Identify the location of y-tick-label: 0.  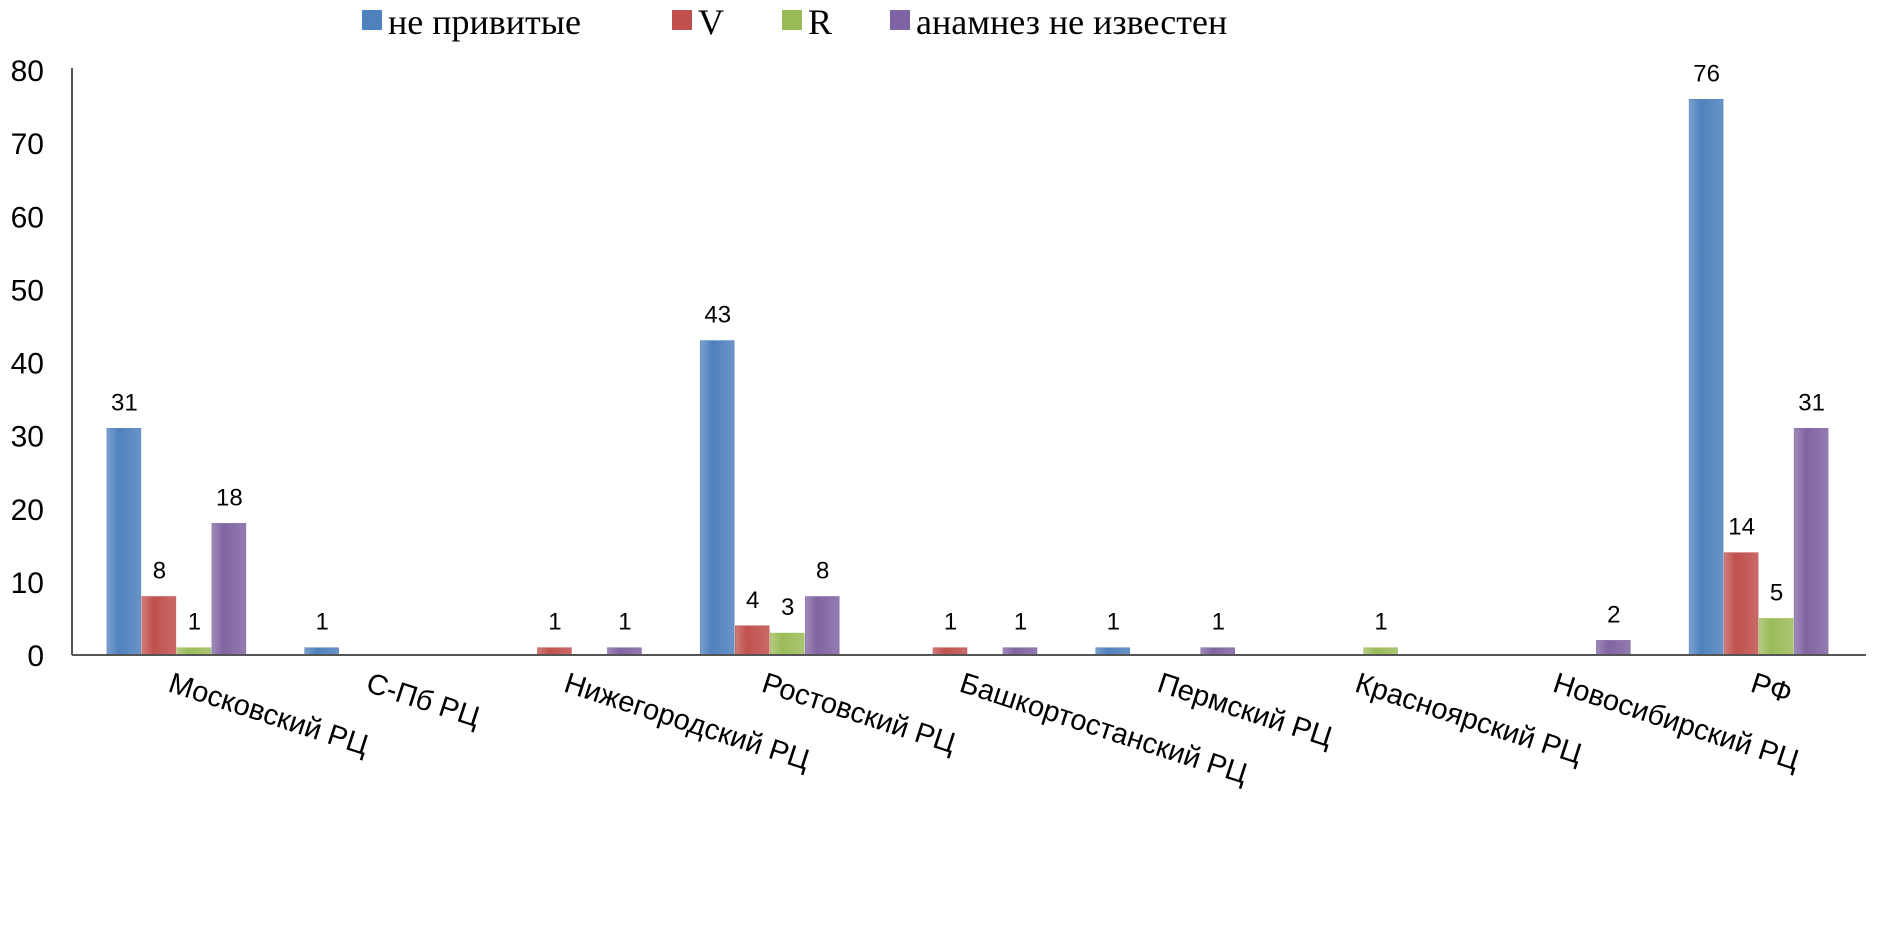
(35, 656).